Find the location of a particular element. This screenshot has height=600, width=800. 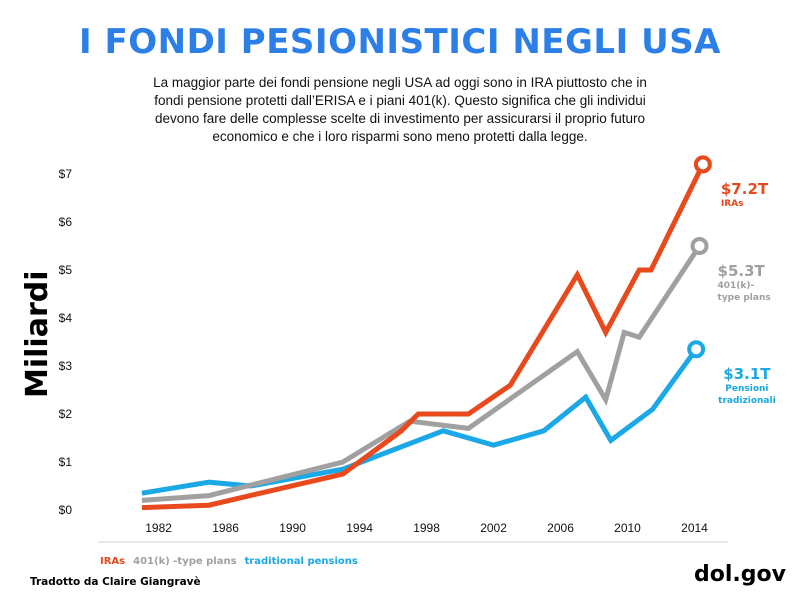

series-end-value: $3.1T is located at coordinates (747, 374).